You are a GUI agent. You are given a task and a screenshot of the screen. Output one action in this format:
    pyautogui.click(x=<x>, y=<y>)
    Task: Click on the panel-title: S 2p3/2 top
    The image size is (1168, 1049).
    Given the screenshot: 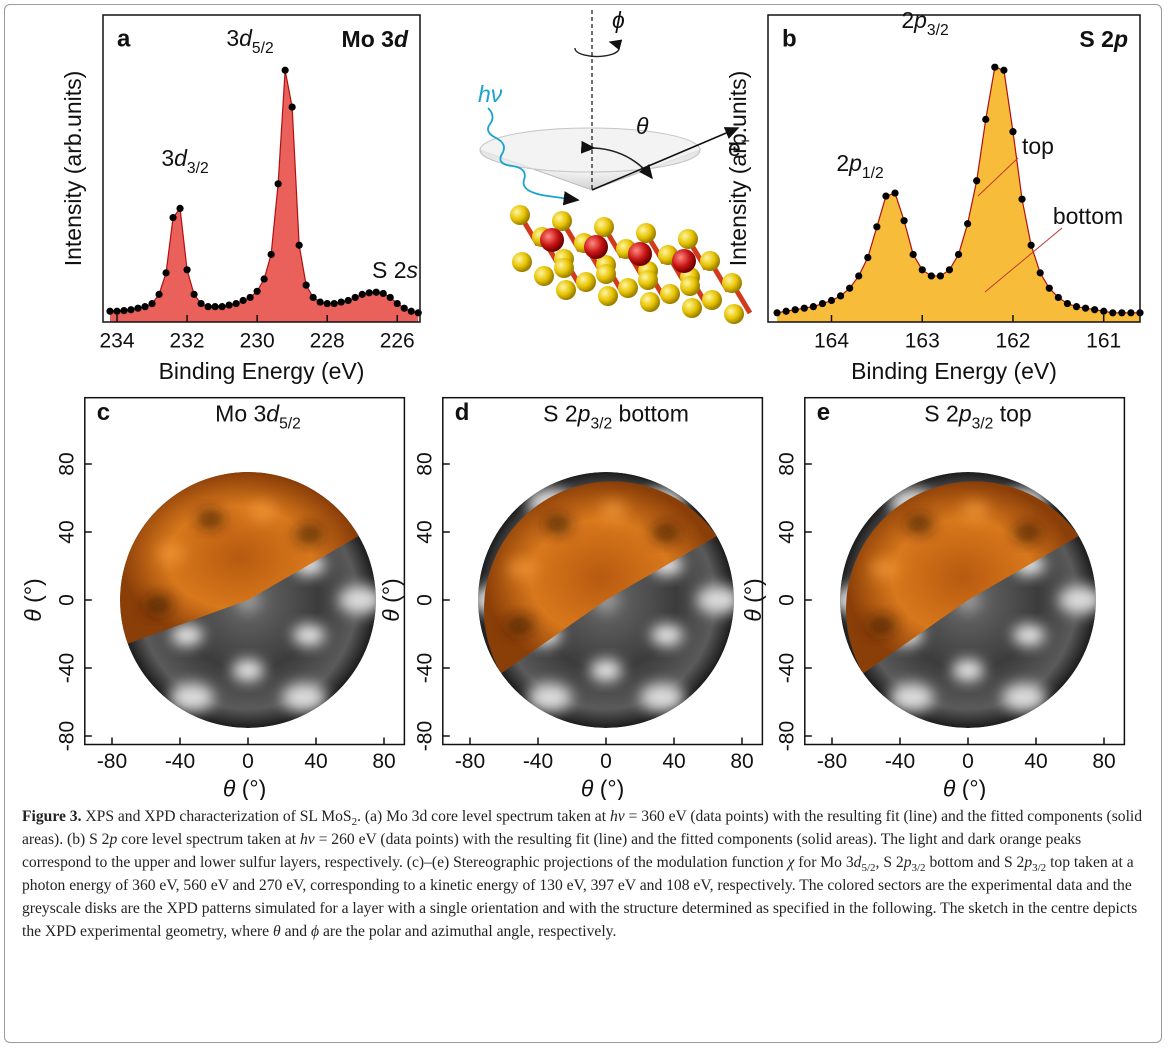 What is the action you would take?
    pyautogui.click(x=977, y=417)
    